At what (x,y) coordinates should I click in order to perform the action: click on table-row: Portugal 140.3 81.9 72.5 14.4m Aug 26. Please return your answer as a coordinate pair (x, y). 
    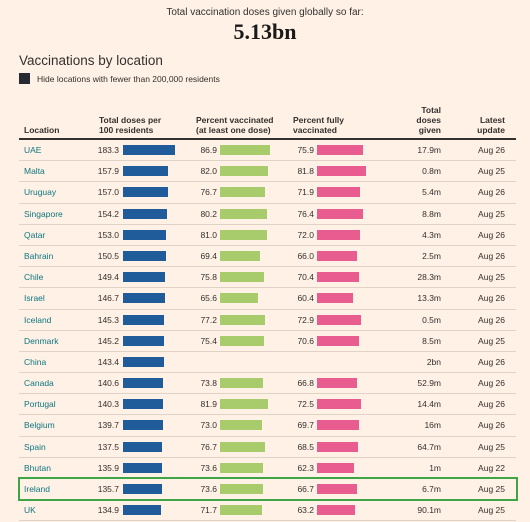
    Looking at the image, I should click on (267, 405).